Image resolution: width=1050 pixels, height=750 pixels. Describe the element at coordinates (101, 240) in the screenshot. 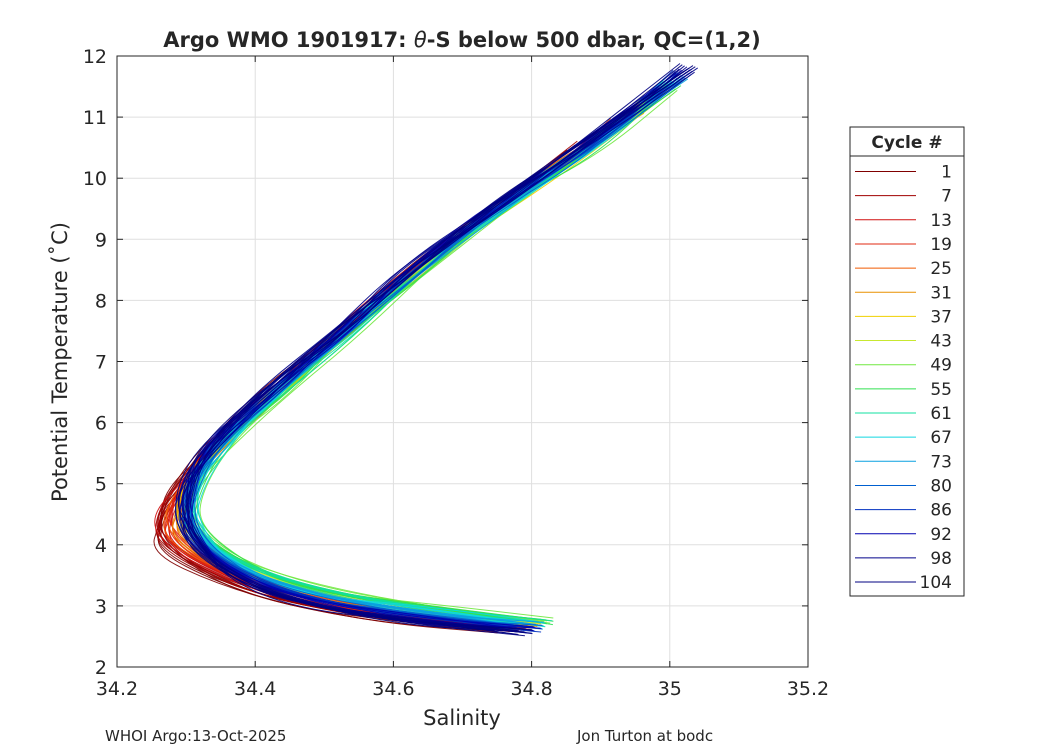

I see `y-tick-label: 9` at that location.